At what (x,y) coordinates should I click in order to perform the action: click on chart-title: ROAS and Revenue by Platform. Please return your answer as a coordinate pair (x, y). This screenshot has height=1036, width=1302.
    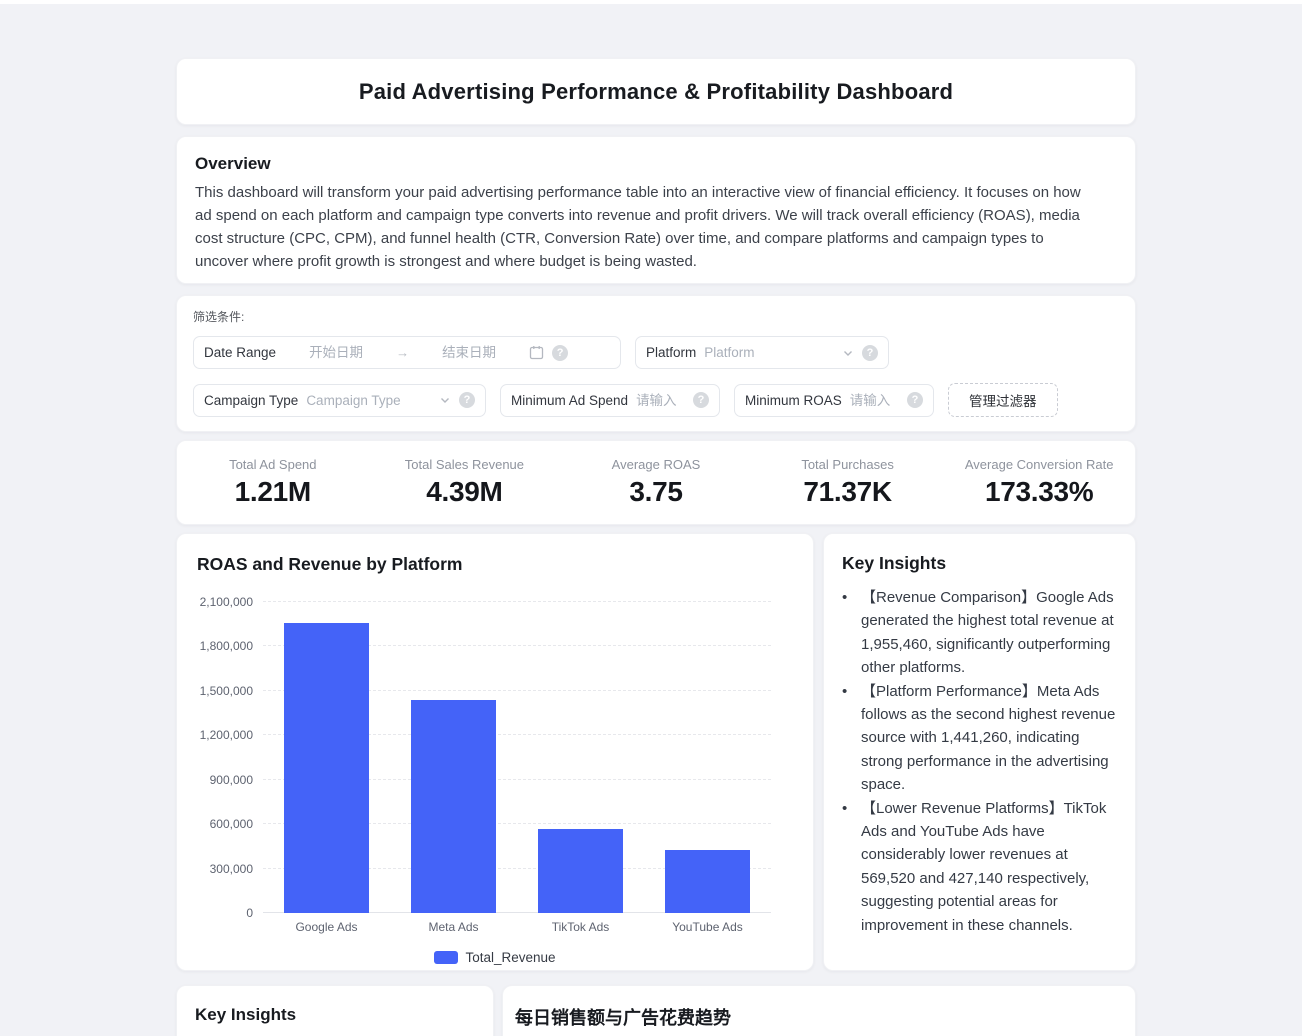
    Looking at the image, I should click on (330, 564).